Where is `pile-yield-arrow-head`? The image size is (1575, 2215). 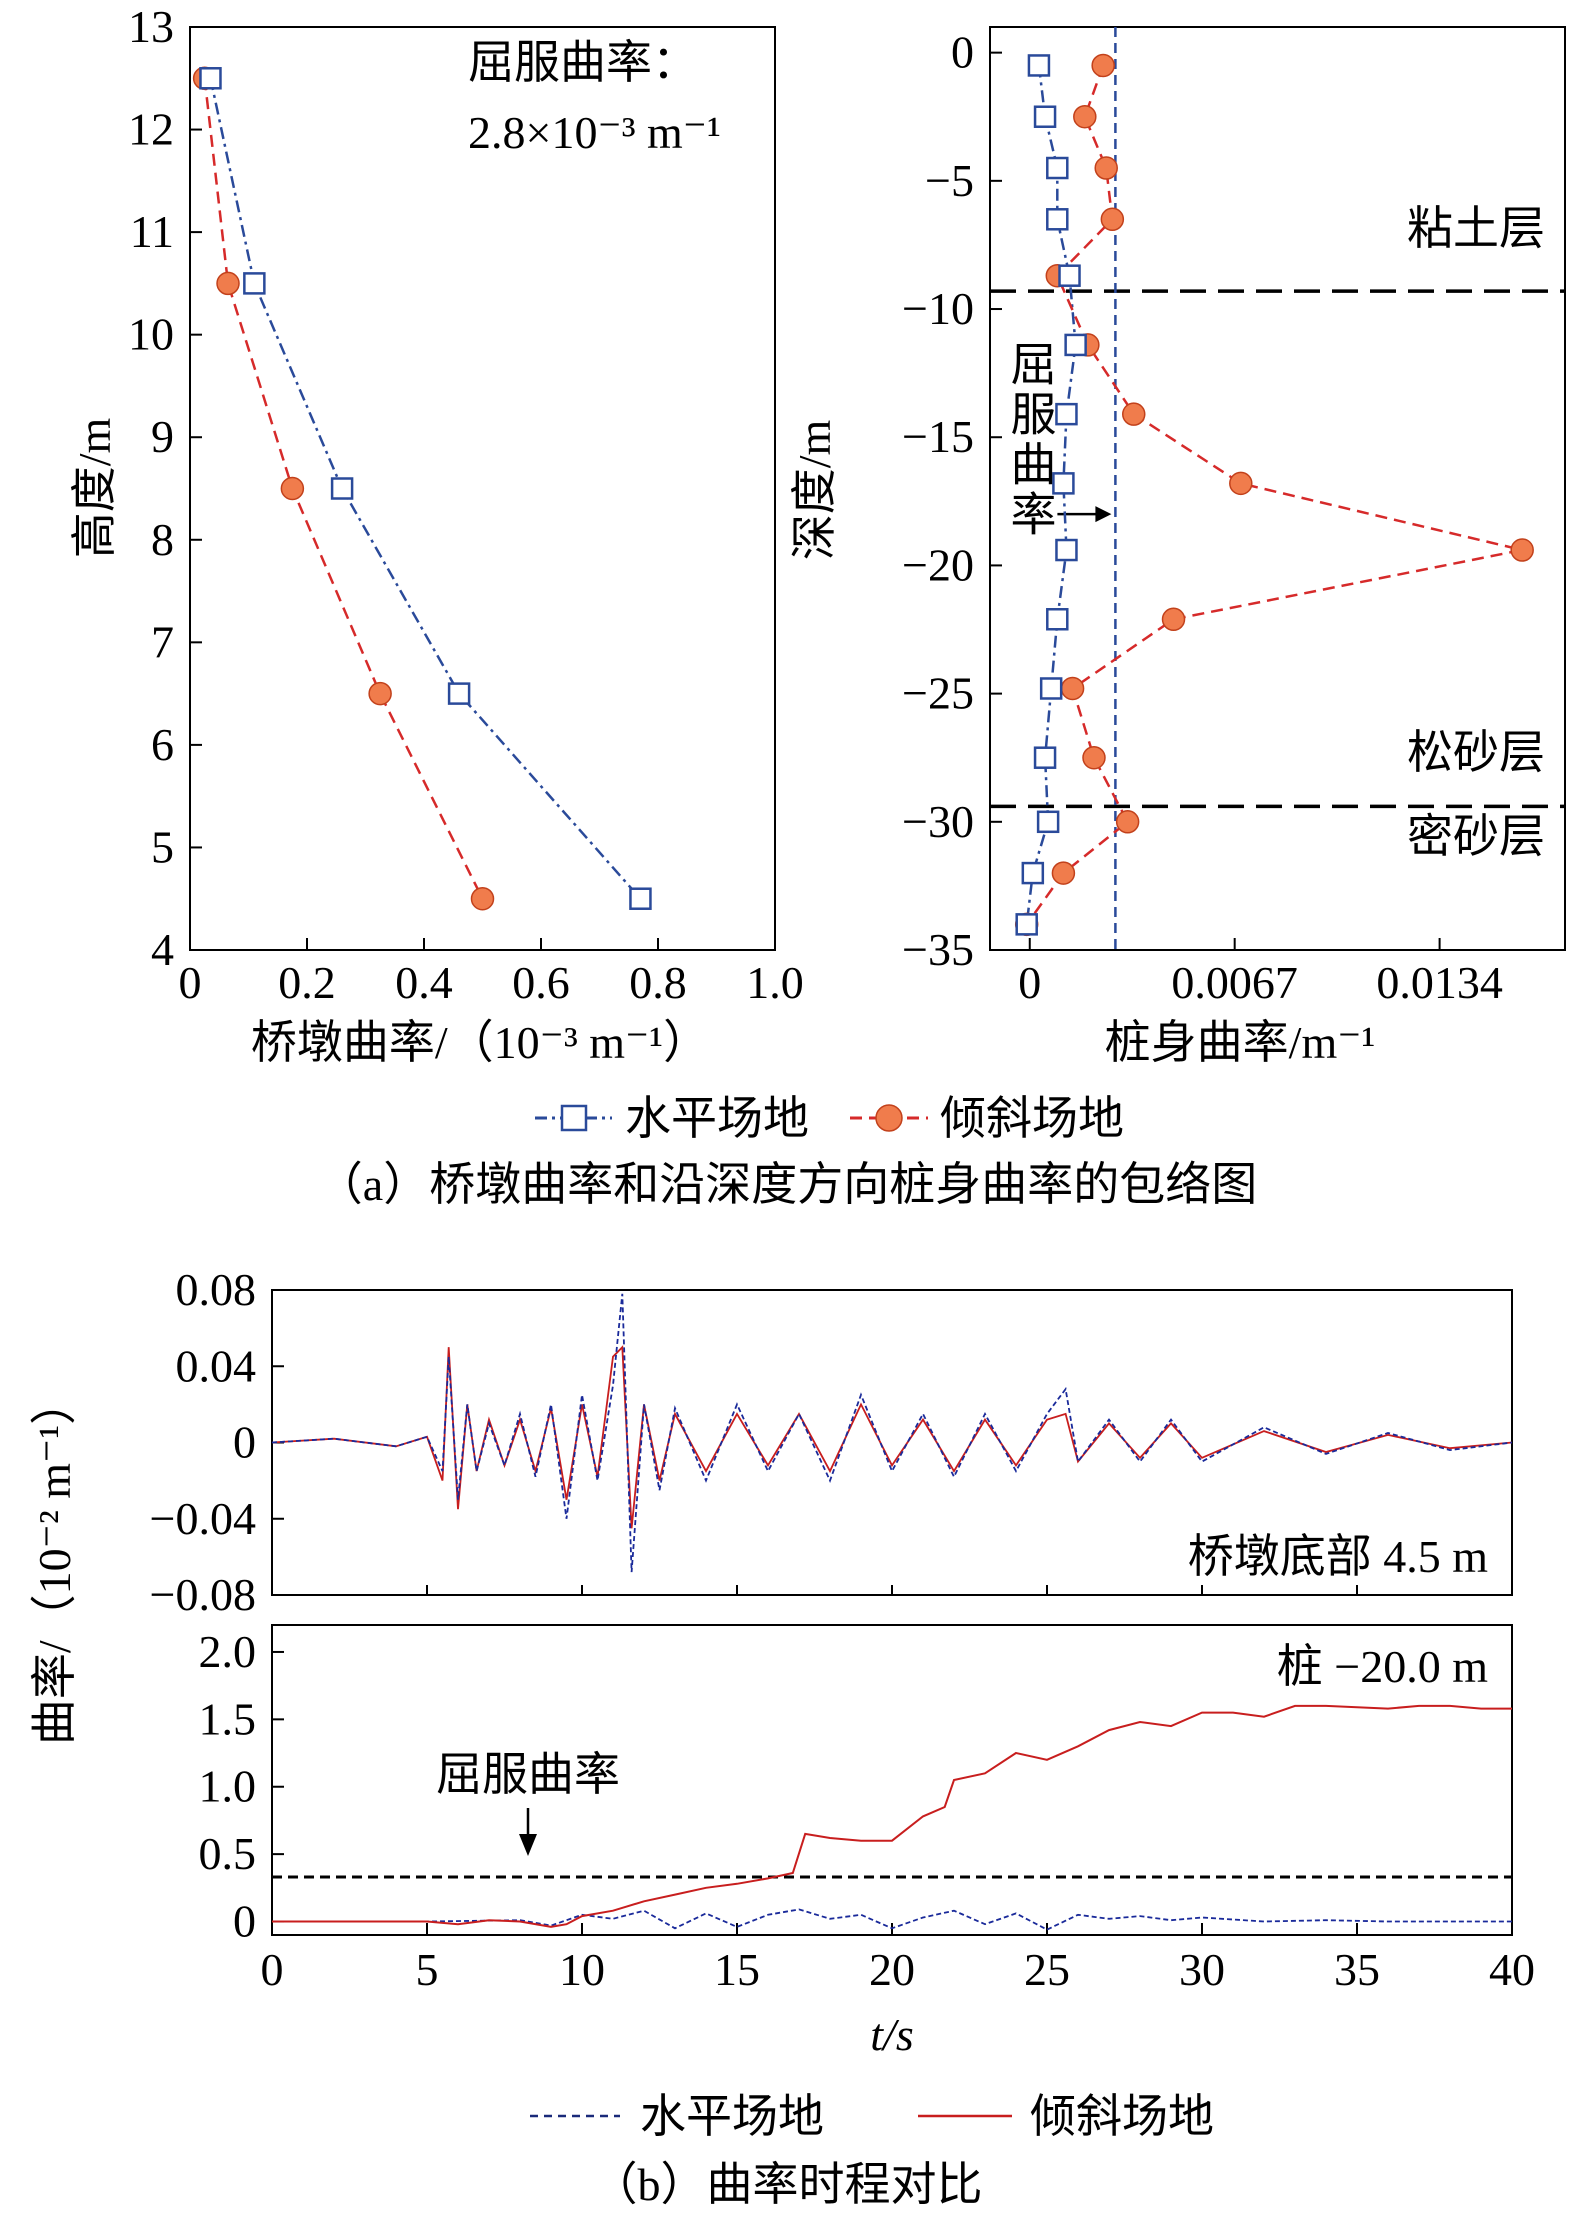 pile-yield-arrow-head is located at coordinates (1103, 514).